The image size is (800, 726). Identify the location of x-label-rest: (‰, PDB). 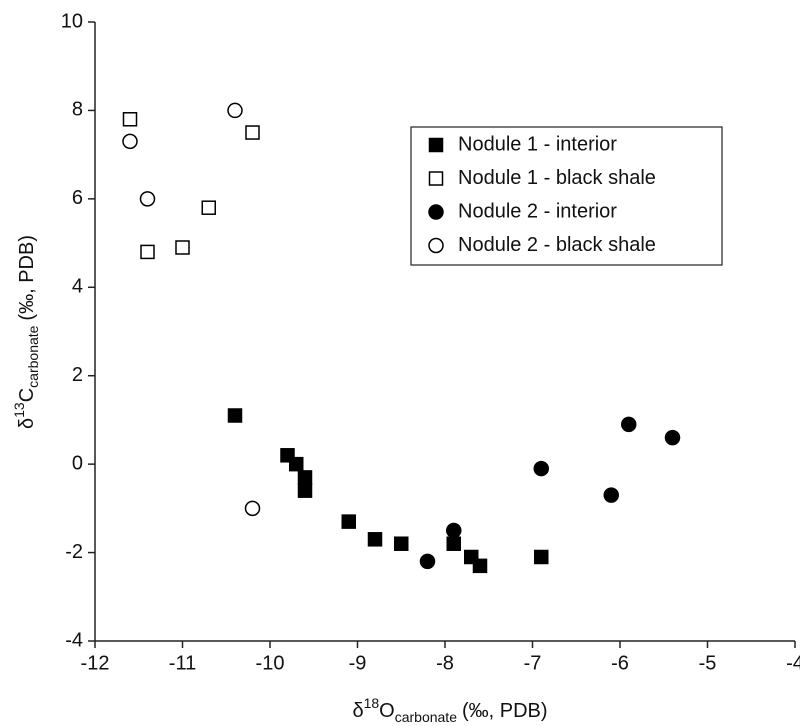
(505, 711).